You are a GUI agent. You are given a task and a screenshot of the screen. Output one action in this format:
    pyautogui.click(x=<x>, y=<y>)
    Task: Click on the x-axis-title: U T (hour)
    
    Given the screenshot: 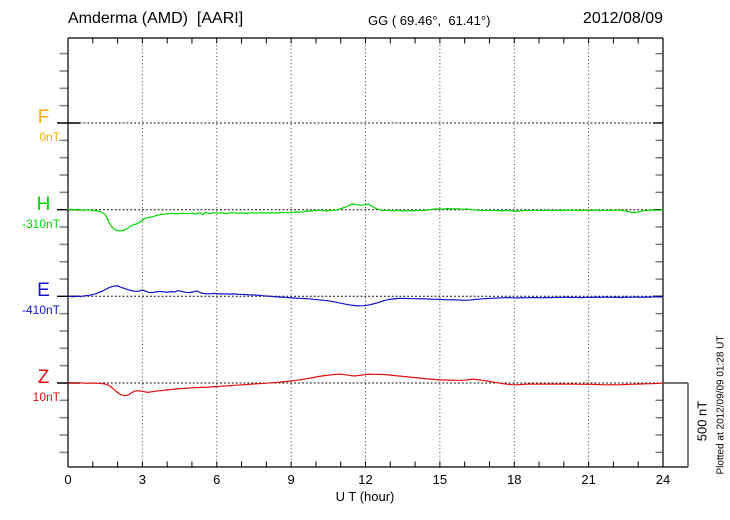 What is the action you would take?
    pyautogui.click(x=365, y=496)
    